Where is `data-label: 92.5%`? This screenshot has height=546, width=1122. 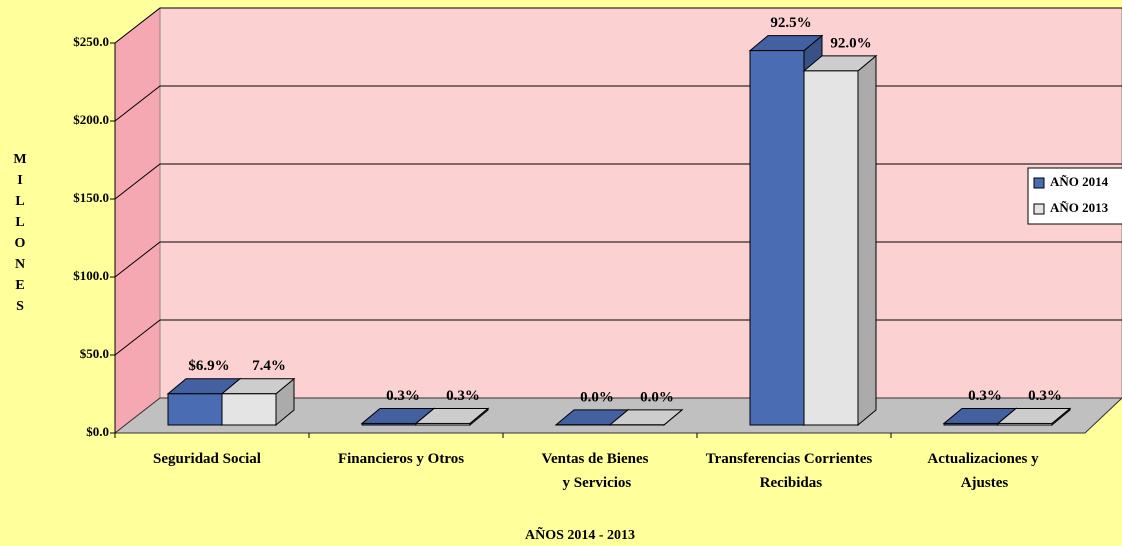 data-label: 92.5% is located at coordinates (790, 23).